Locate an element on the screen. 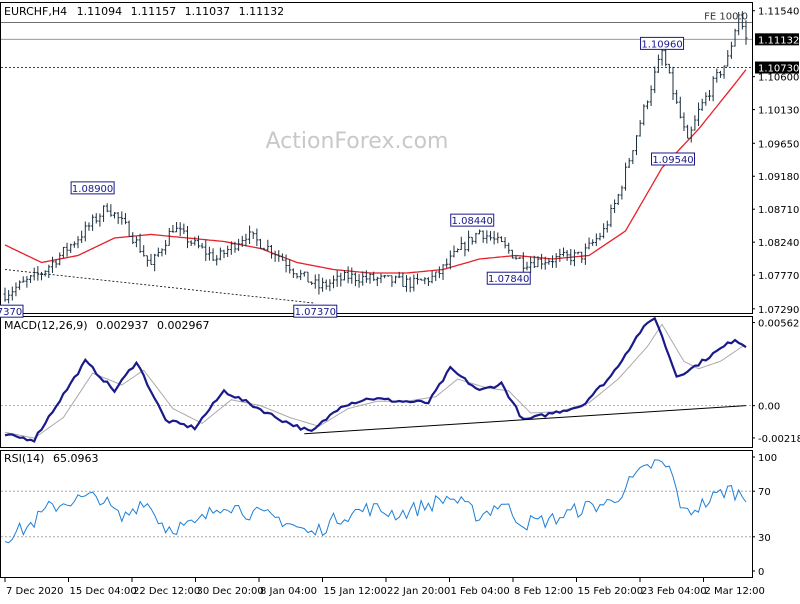 This screenshot has height=604, width=800. open-value: 1.11094 is located at coordinates (100, 11).